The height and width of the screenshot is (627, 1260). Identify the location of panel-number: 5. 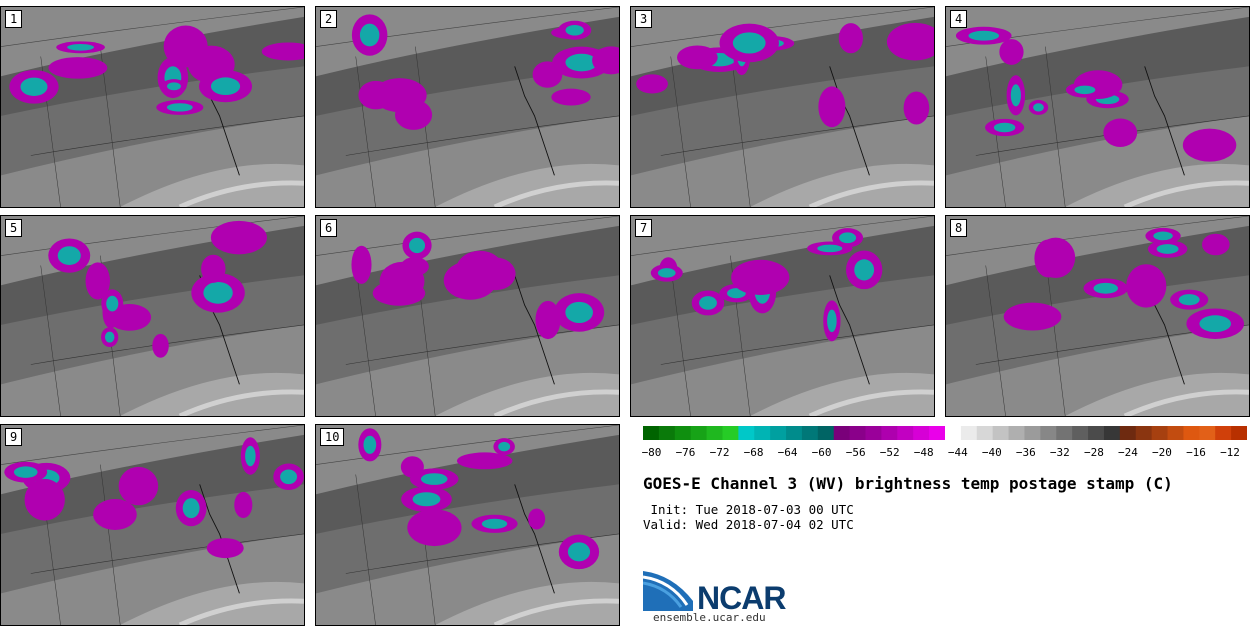
(14, 228).